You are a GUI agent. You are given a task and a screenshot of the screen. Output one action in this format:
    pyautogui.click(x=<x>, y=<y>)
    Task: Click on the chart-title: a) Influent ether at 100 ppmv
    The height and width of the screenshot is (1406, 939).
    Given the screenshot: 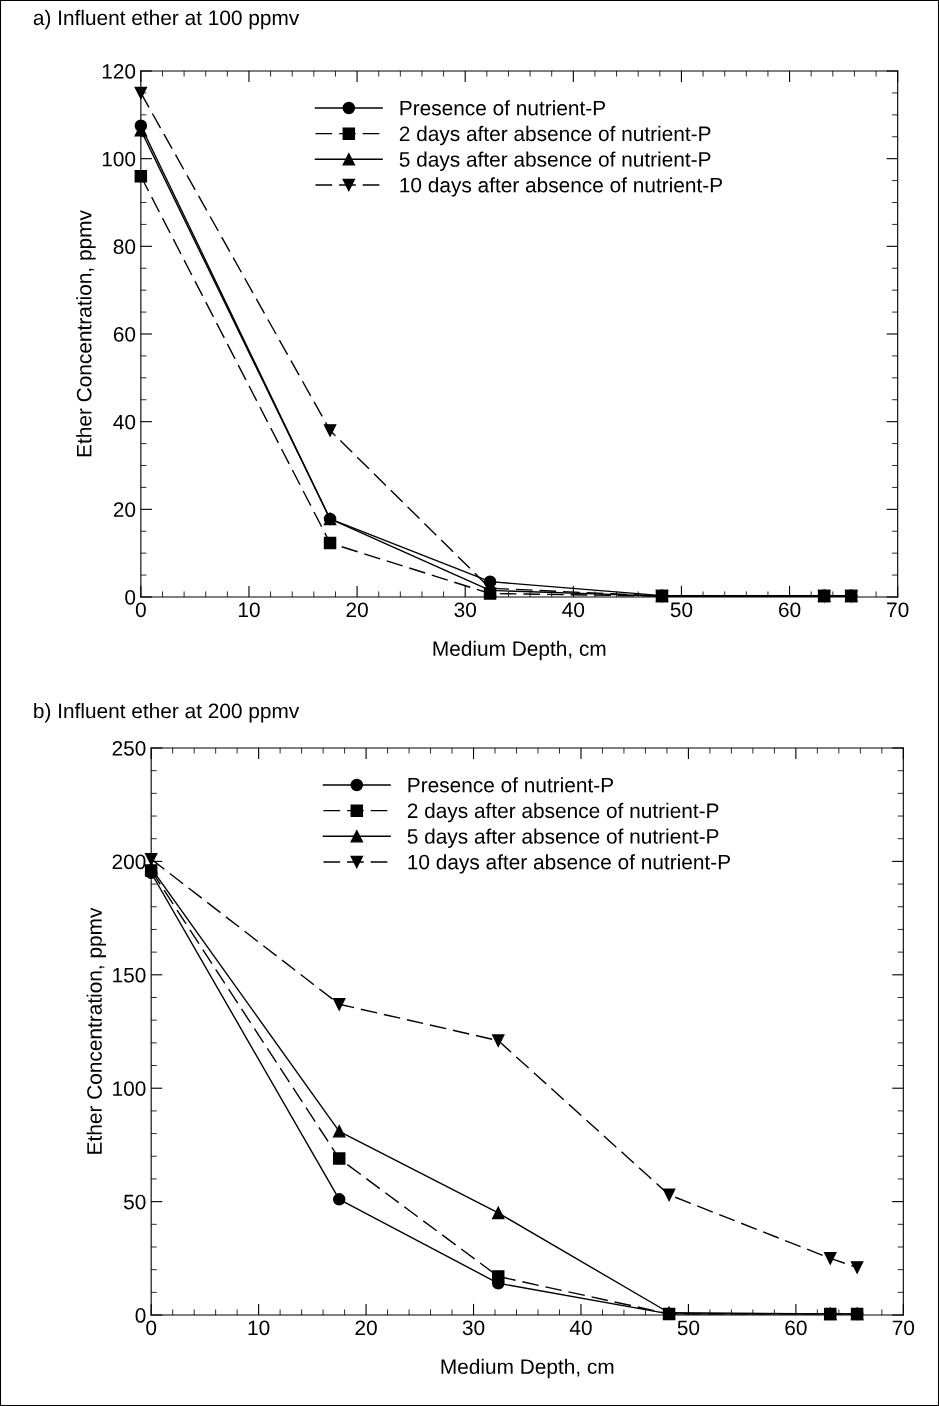 What is the action you would take?
    pyautogui.click(x=166, y=19)
    